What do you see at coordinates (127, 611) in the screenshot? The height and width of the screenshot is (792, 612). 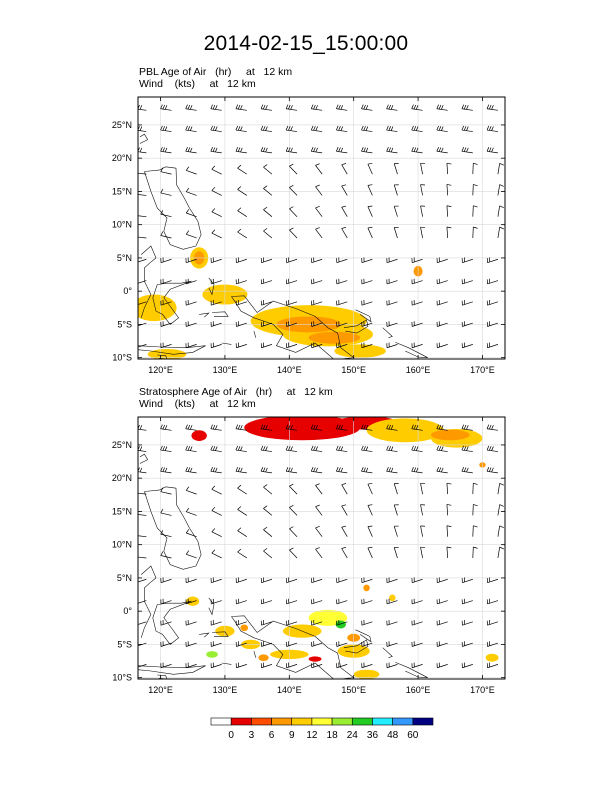 I see `panel2-y-tick-label: 0°` at bounding box center [127, 611].